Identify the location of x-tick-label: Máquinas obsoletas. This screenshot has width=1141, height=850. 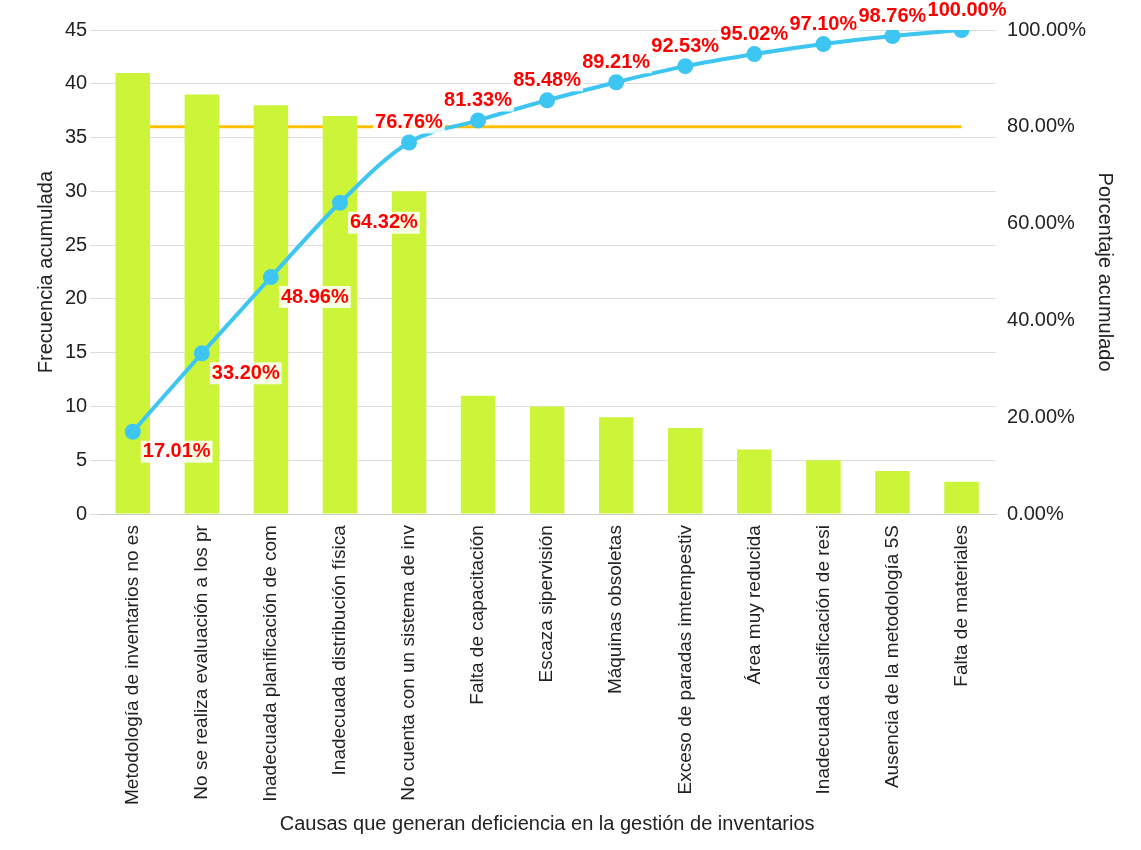
(615, 610).